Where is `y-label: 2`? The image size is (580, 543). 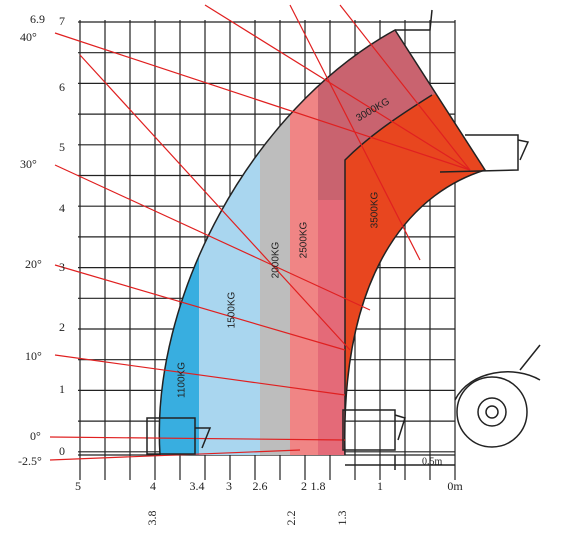 y-label: 2 is located at coordinates (62, 327).